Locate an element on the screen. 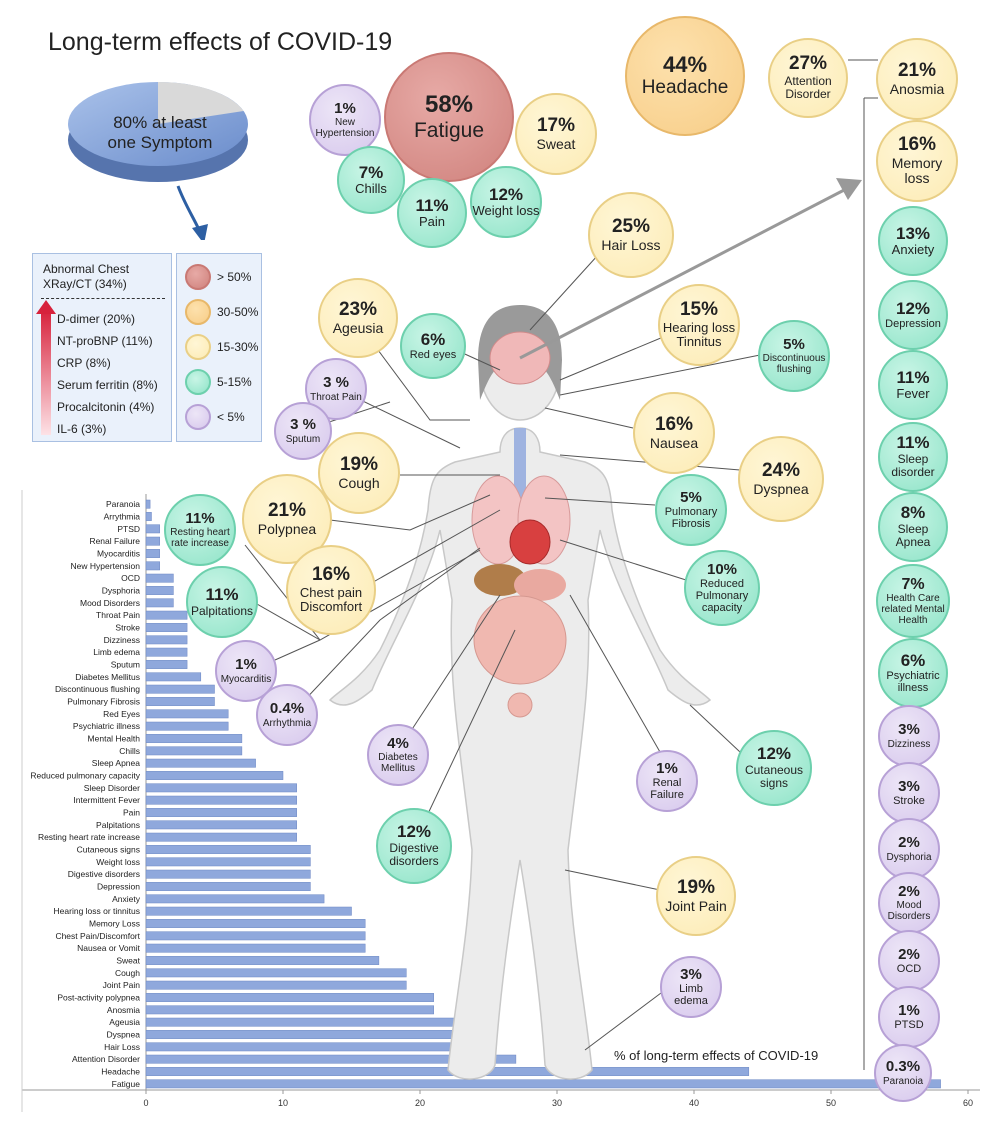 This screenshot has height=1146, width=1000. symptom-circle-ageusia: 23% Ageusia is located at coordinates (358, 318).